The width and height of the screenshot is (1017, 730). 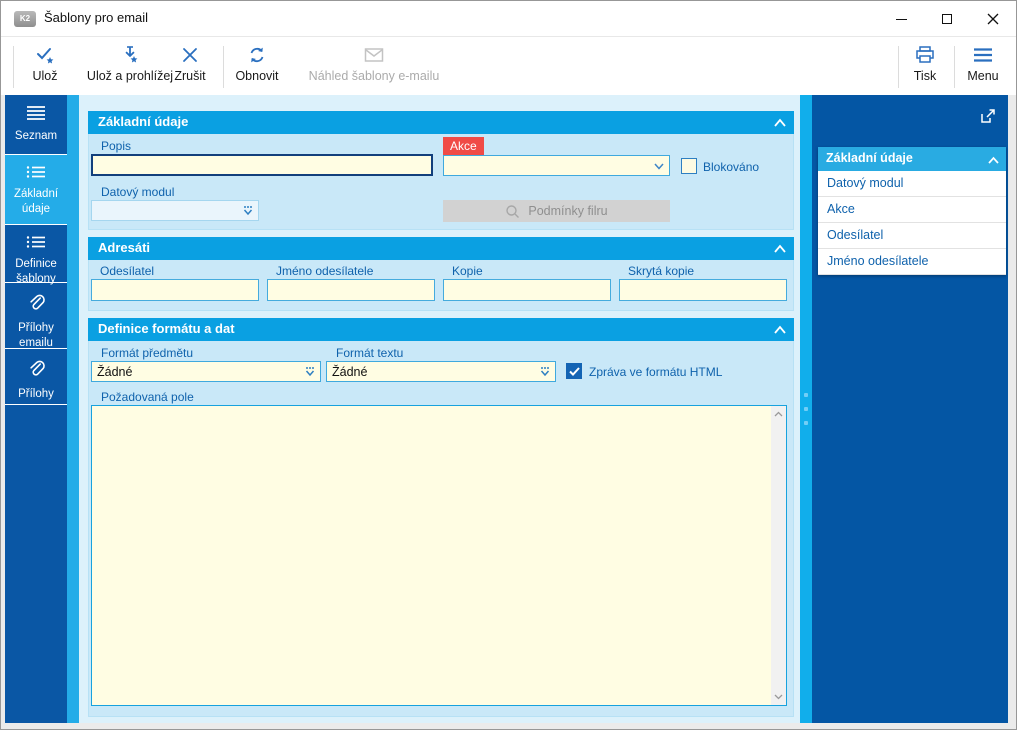 I want to click on sidebar-item-zakladni-udaje: Základní údaje, so click(x=42, y=190).